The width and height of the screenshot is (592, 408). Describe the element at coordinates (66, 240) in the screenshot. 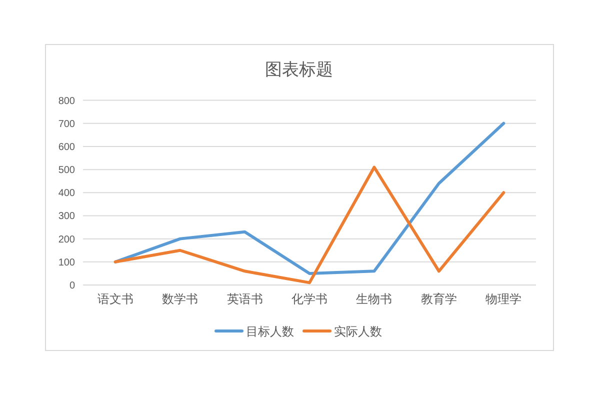

I see `ytick-label: 200` at that location.